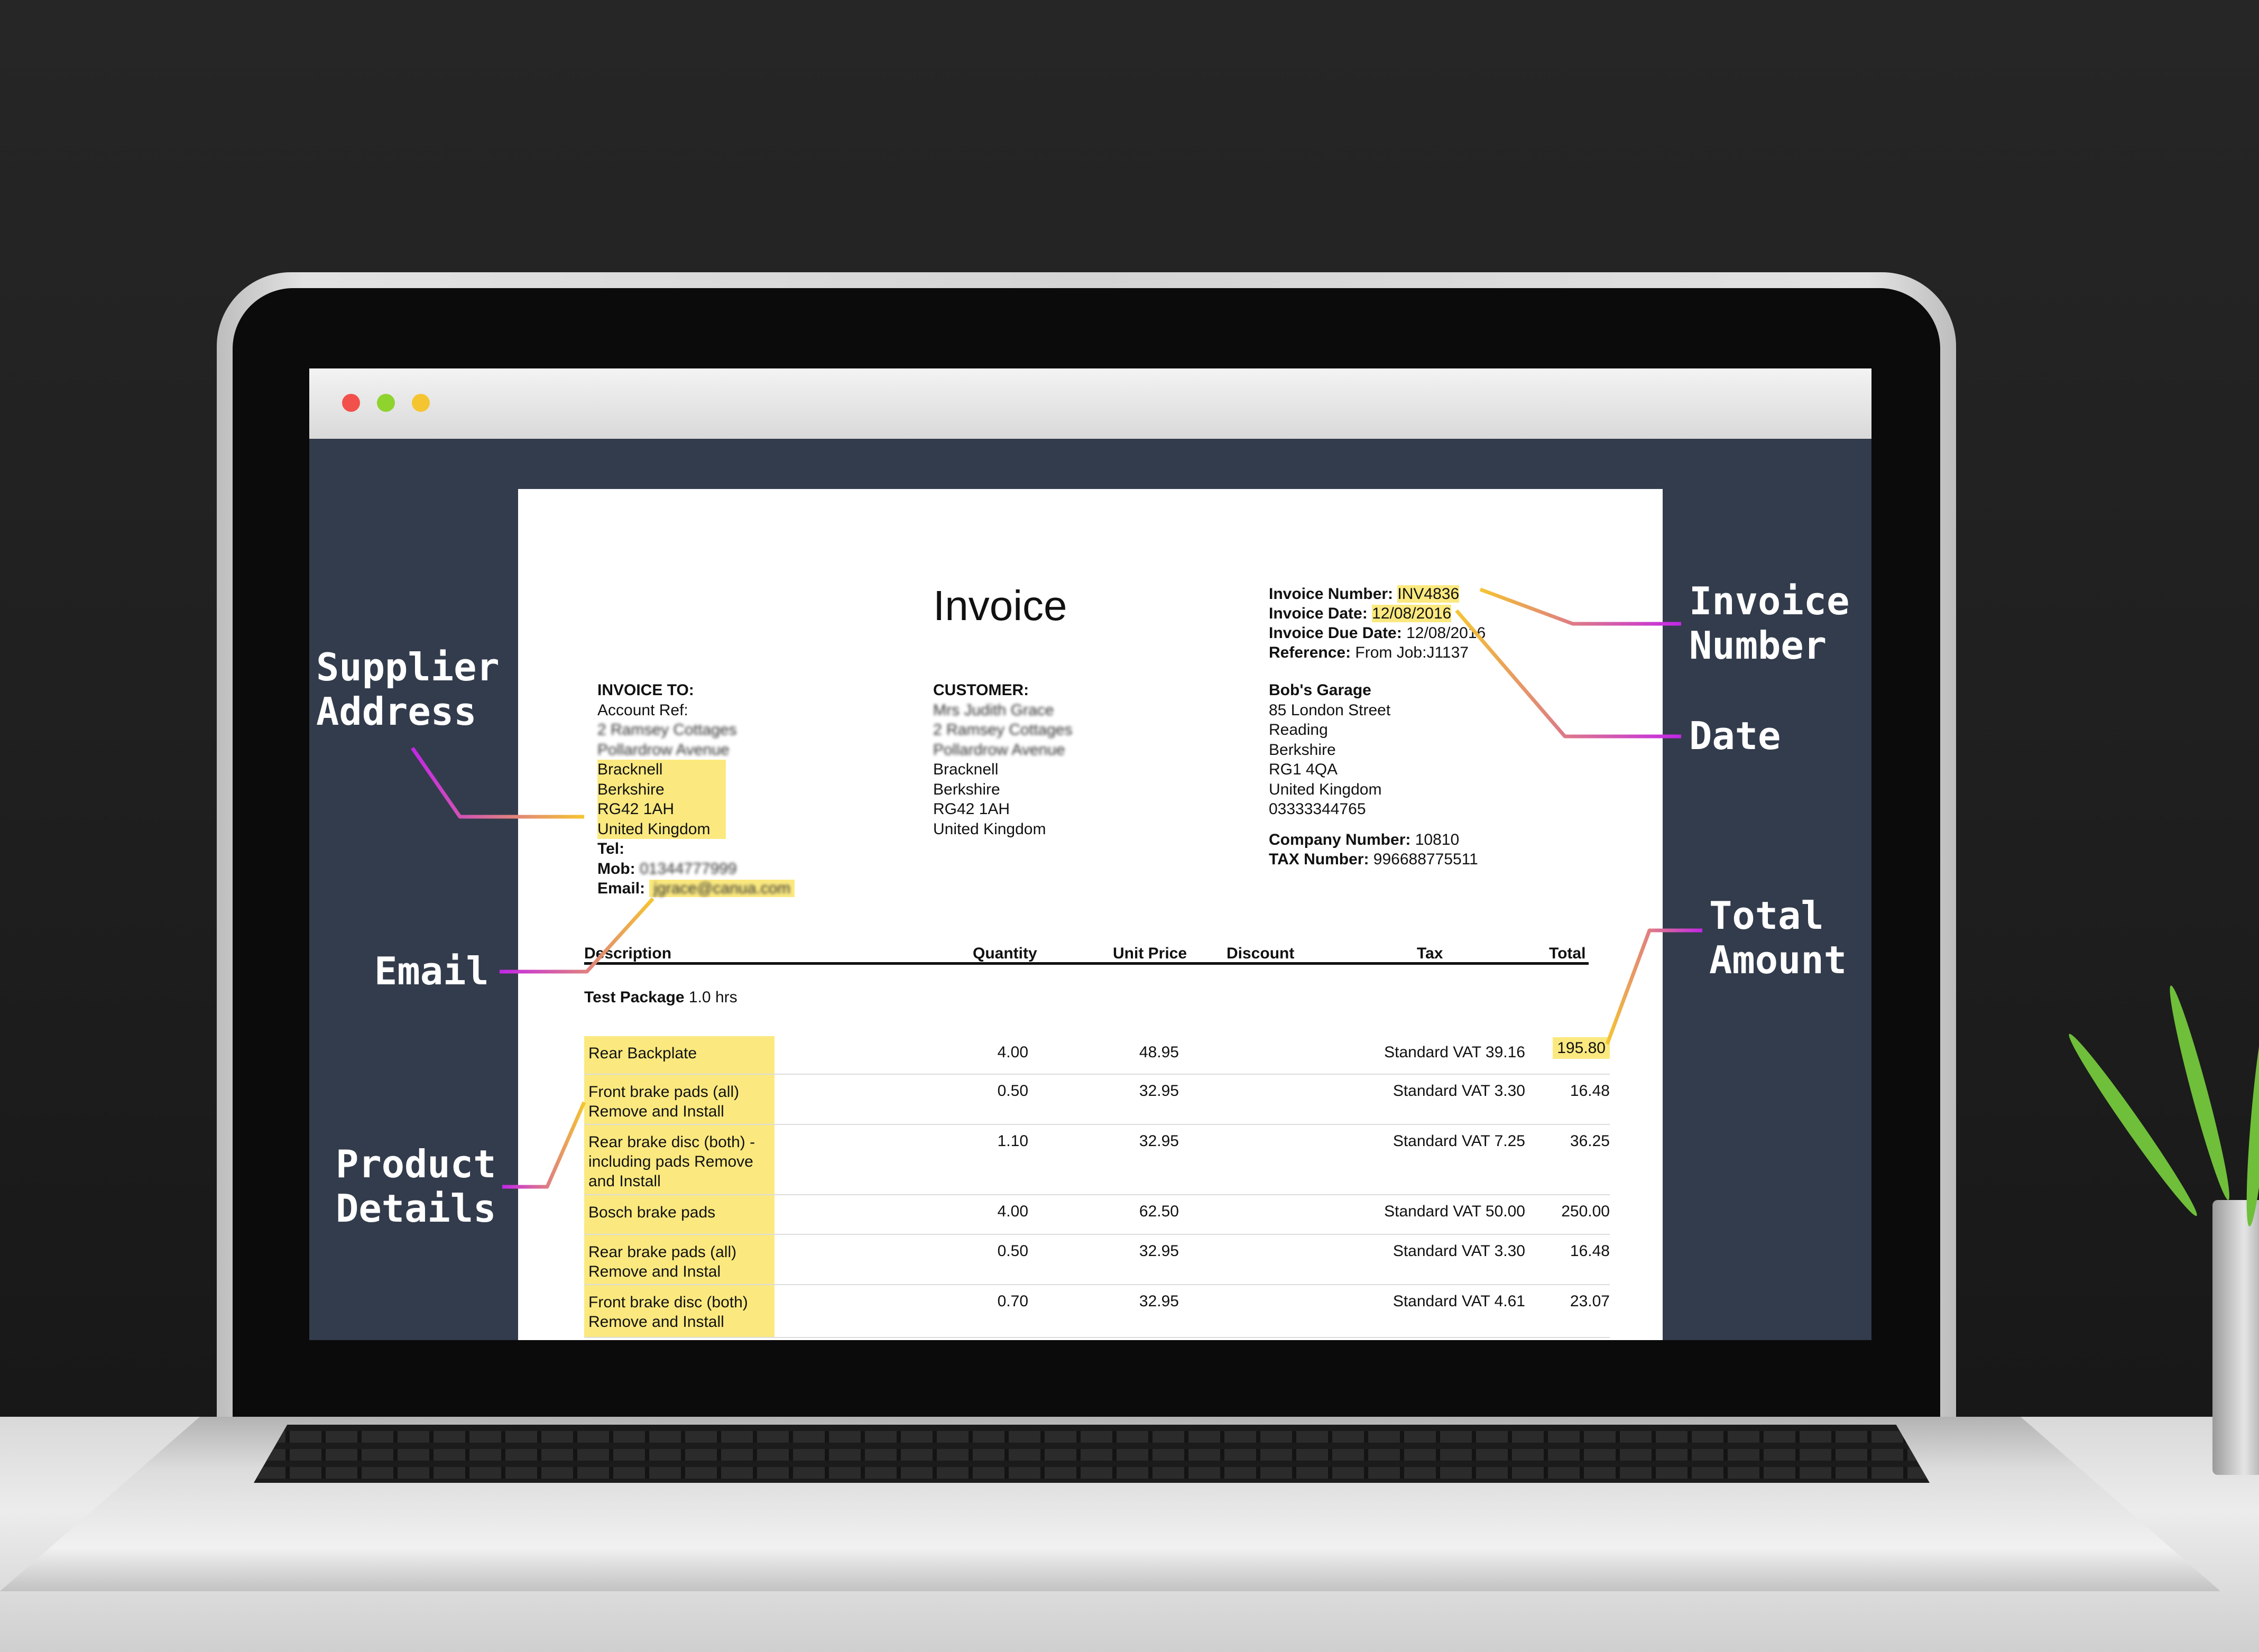 This screenshot has height=1652, width=2259. Describe the element at coordinates (1012, 1052) in the screenshot. I see `row-quantity: 4.00` at that location.